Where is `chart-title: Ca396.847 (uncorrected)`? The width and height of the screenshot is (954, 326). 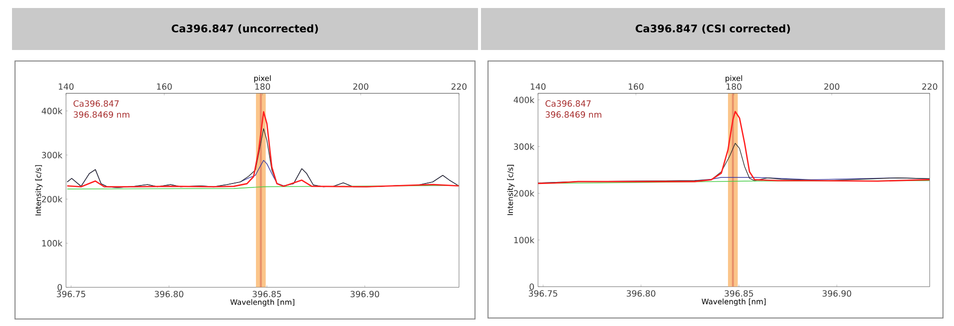
chart-title: Ca396.847 (uncorrected) is located at coordinates (245, 29).